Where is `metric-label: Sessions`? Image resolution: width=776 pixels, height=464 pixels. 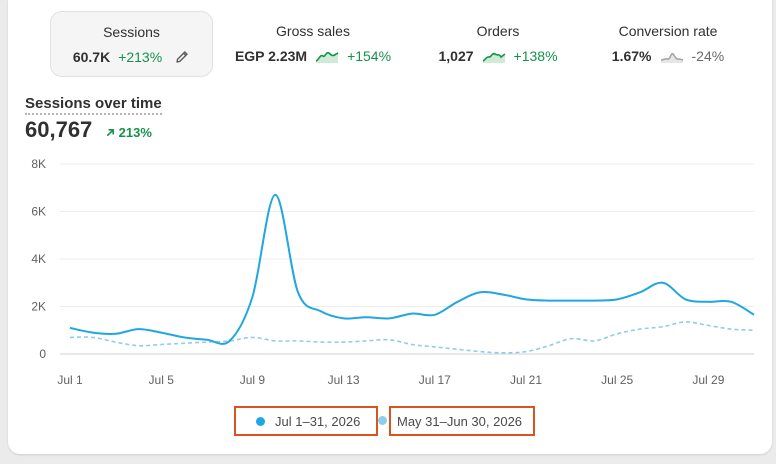 metric-label: Sessions is located at coordinates (131, 32).